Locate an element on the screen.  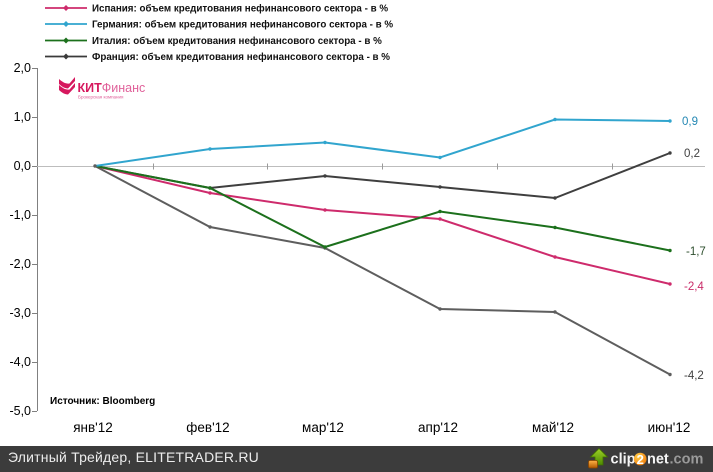
svg-text: 2 is located at coordinates (639, 459).